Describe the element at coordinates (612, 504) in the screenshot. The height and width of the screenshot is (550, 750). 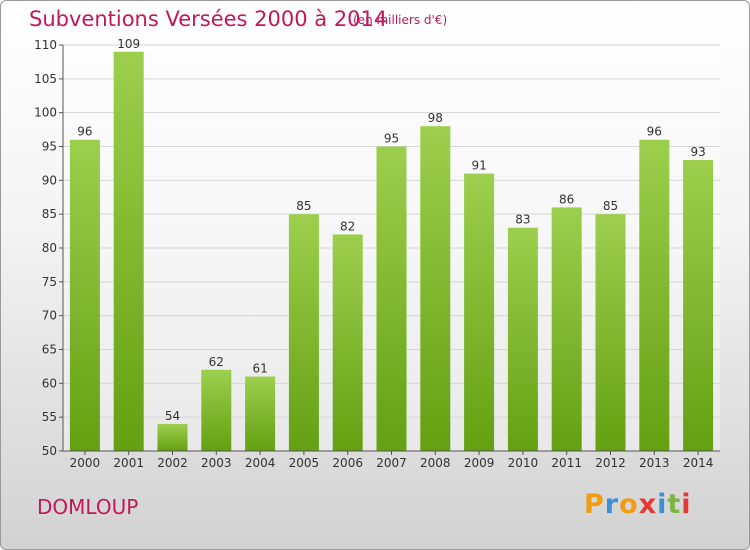
I see `brand-letter: r` at that location.